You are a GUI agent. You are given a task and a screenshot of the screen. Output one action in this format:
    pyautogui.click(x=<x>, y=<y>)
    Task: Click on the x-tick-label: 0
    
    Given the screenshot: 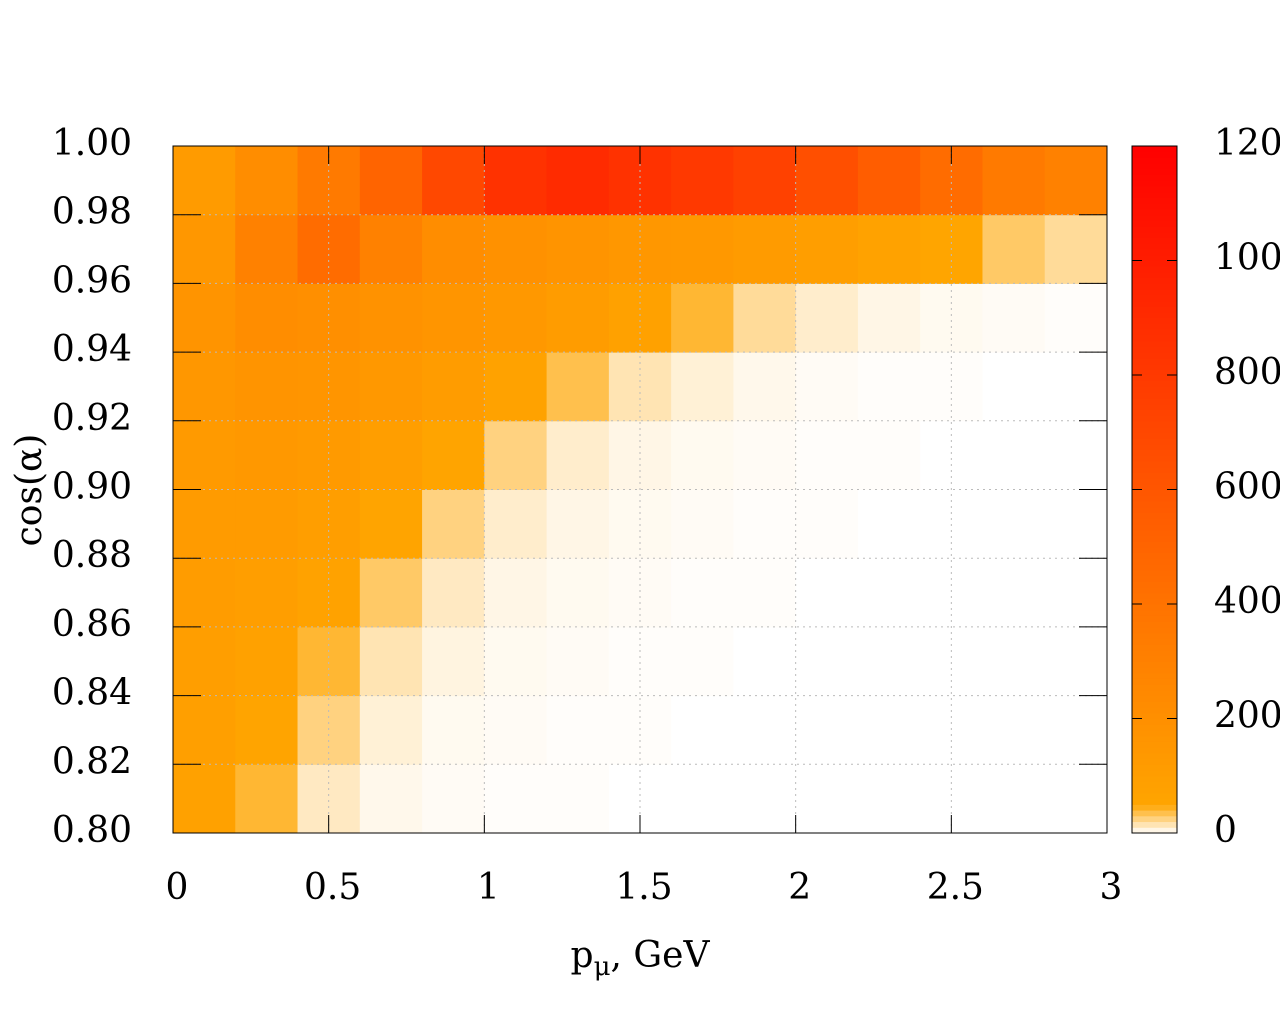 What is the action you would take?
    pyautogui.click(x=177, y=887)
    